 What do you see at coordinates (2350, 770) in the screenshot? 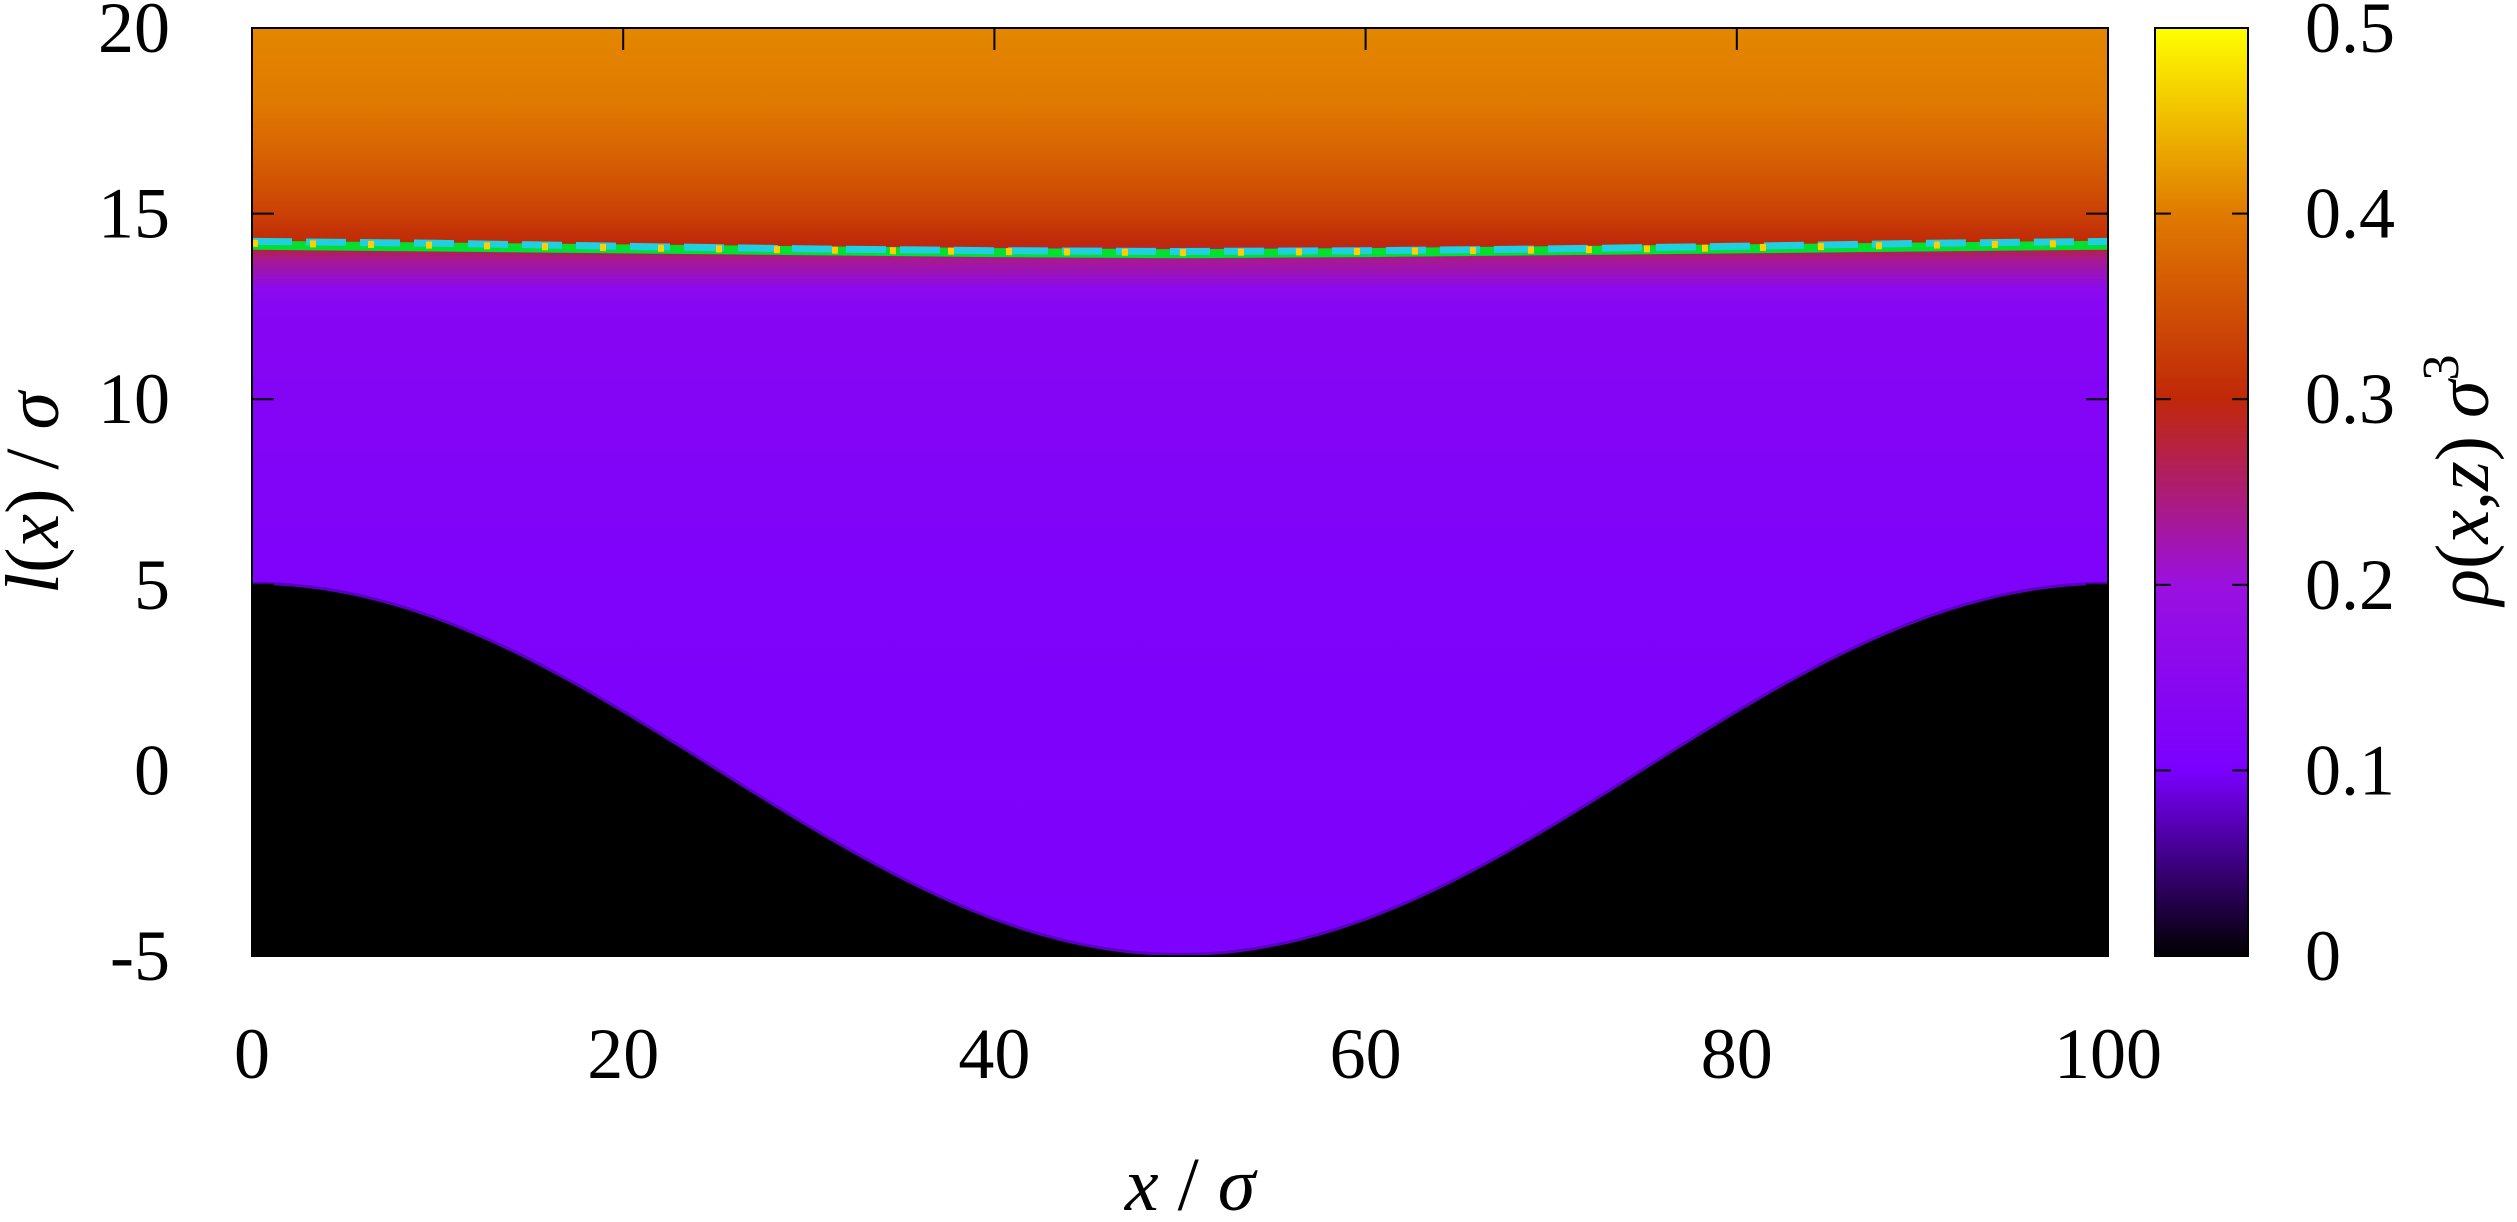
I see `colorbar-tick-label: 0.1` at bounding box center [2350, 770].